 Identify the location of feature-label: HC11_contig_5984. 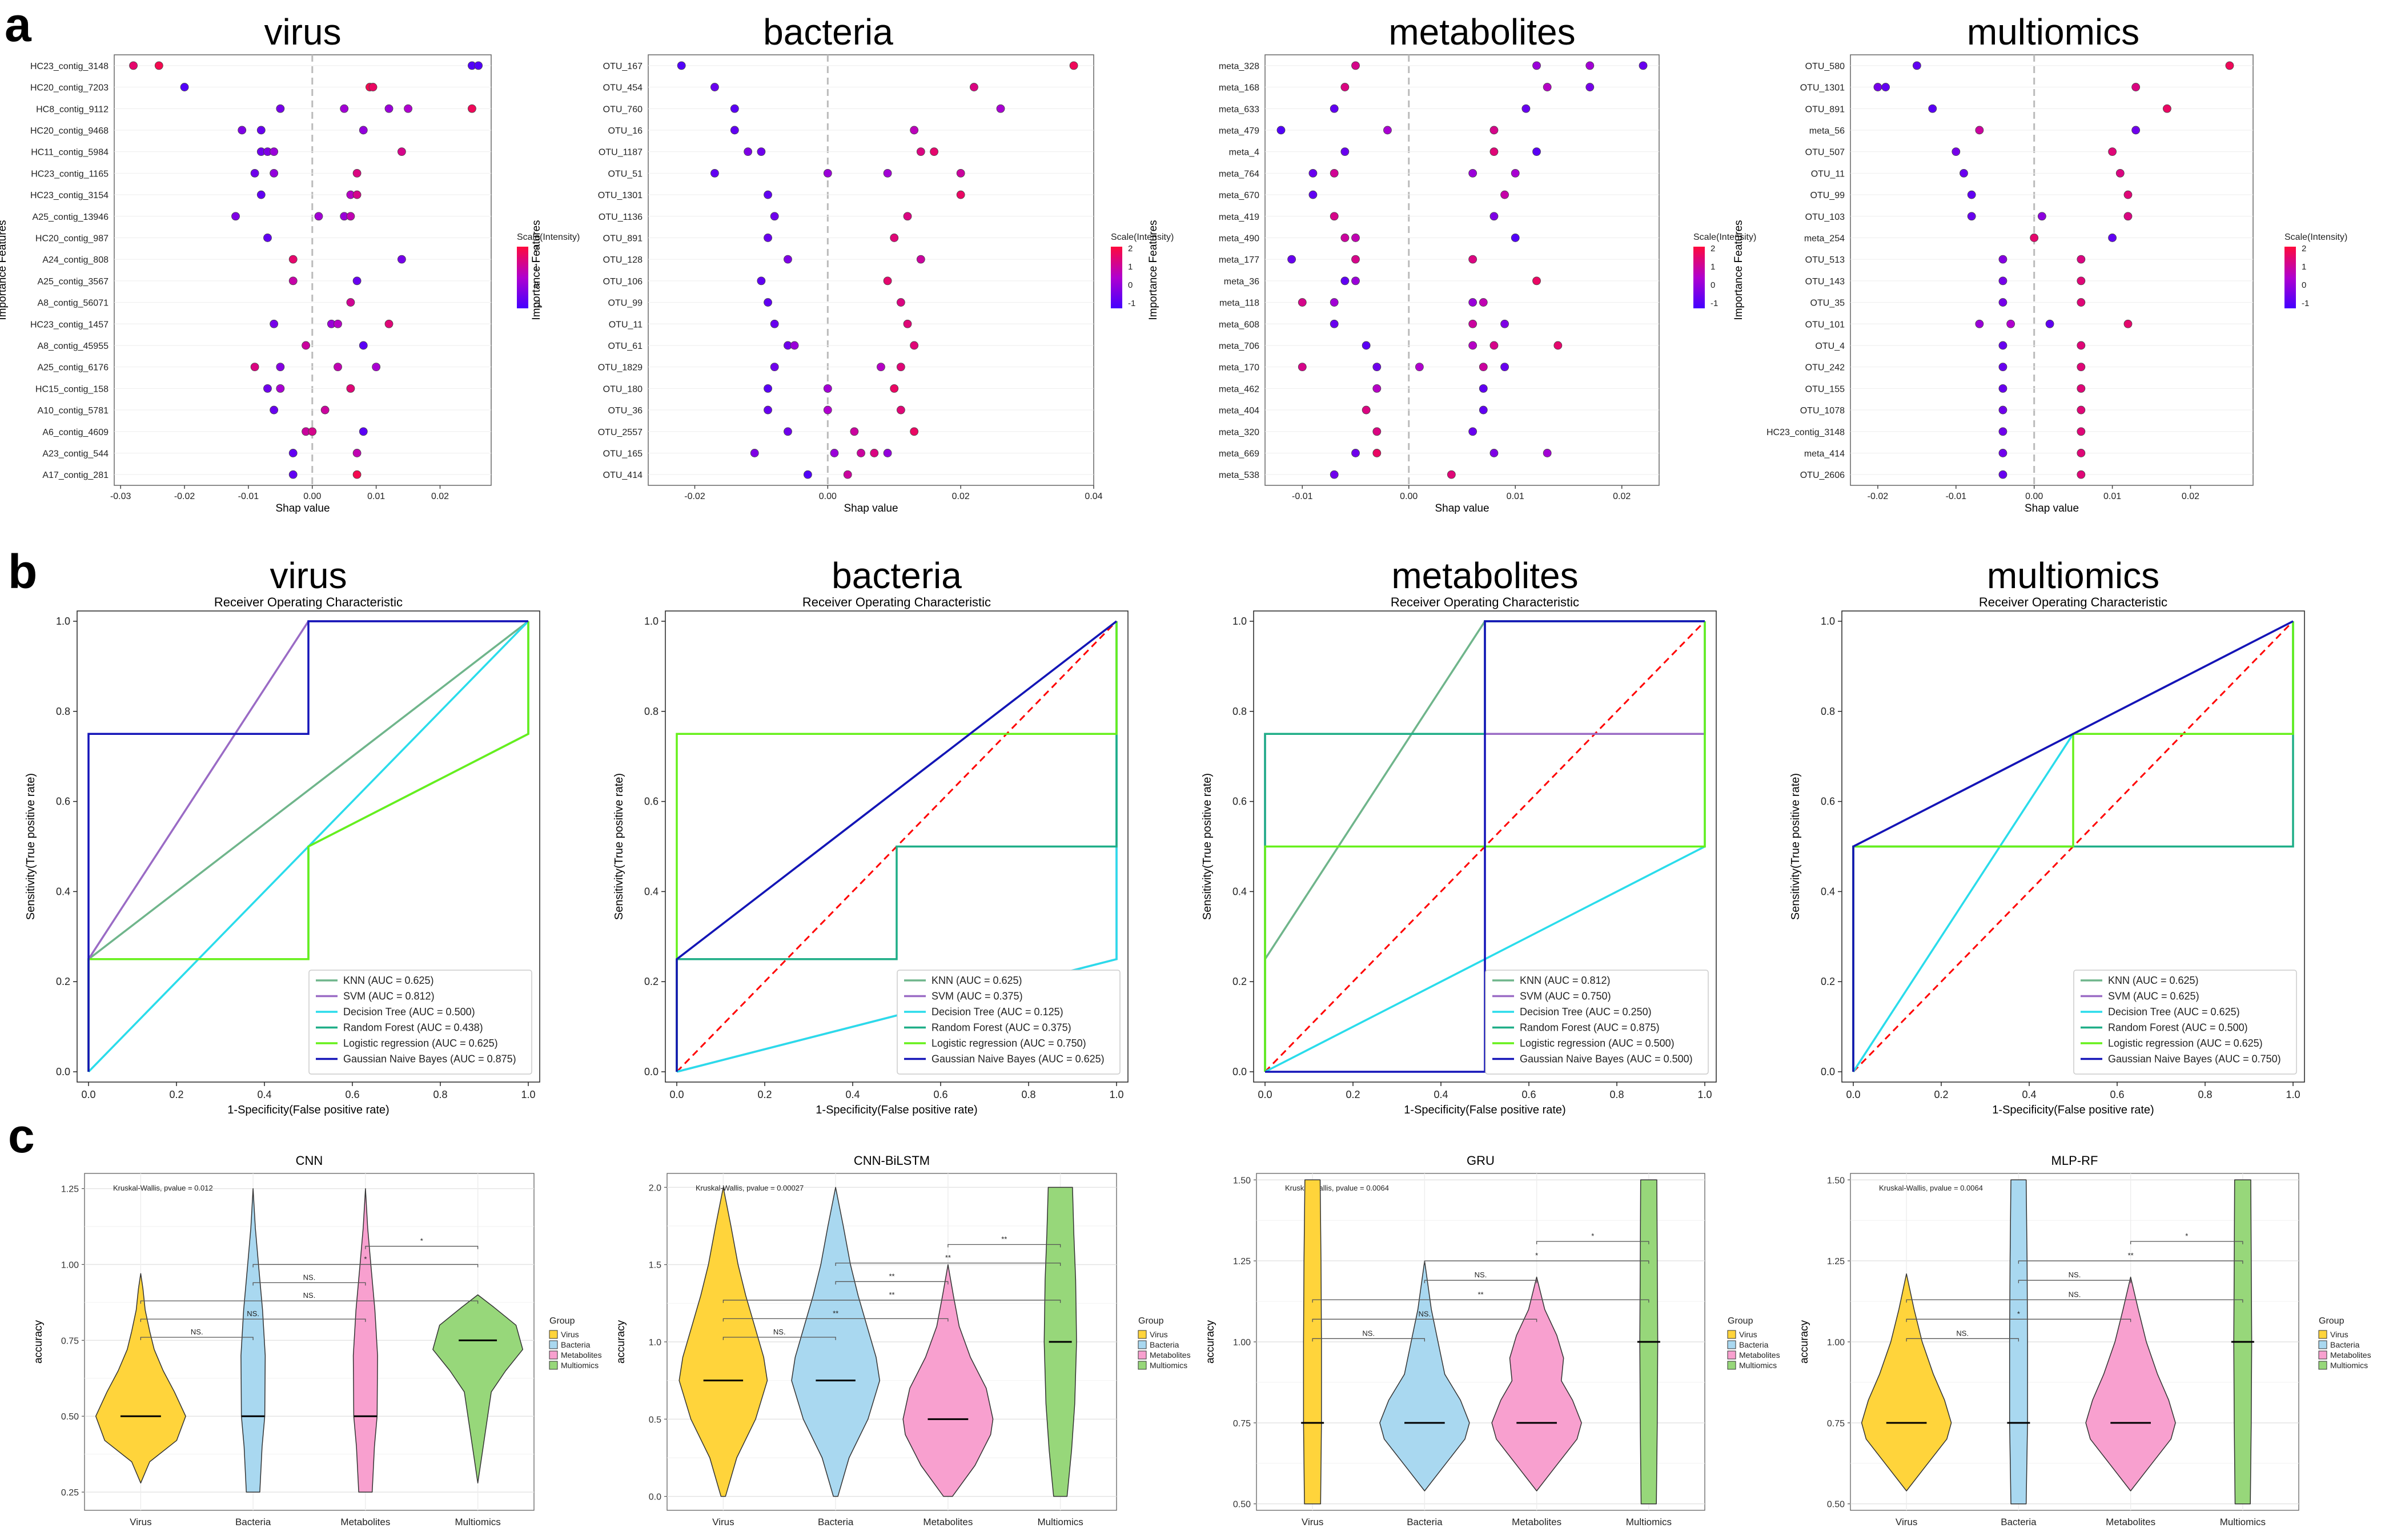
(70, 153).